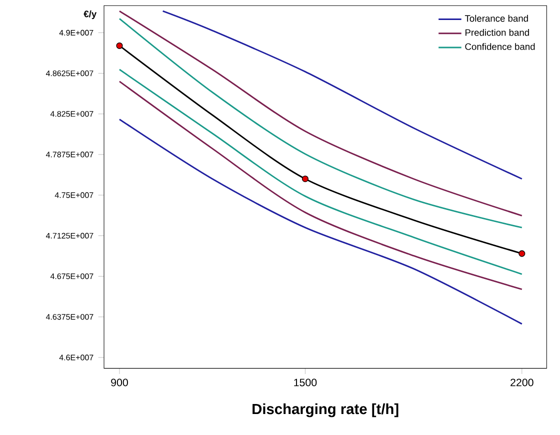 This screenshot has height=435, width=560. What do you see at coordinates (74, 195) in the screenshot?
I see `y-tick-label: 4.75E+007` at bounding box center [74, 195].